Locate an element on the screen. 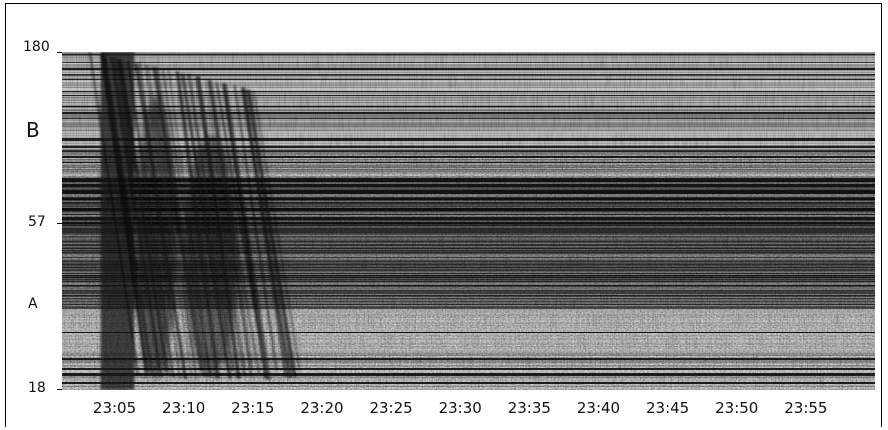 The width and height of the screenshot is (888, 430). x-tick-label: 23:20 is located at coordinates (322, 408).